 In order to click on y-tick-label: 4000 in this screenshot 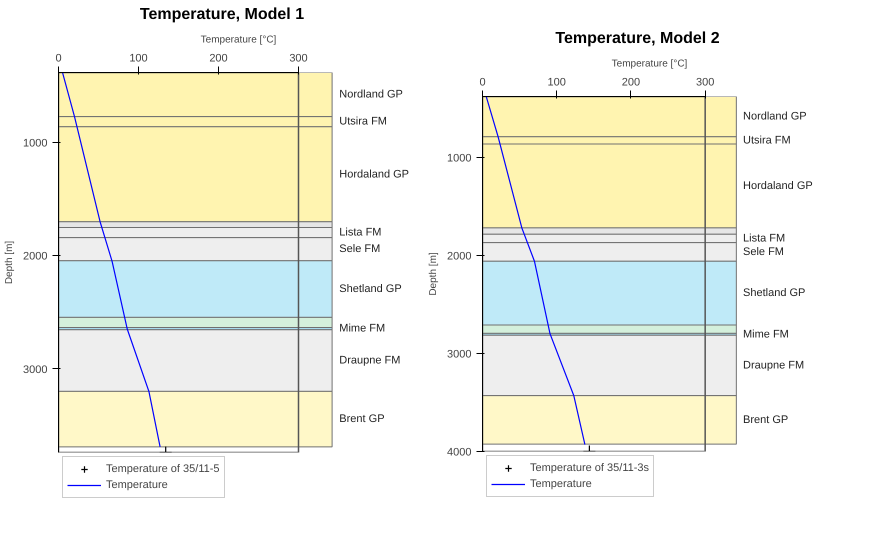, I will do `click(459, 452)`.